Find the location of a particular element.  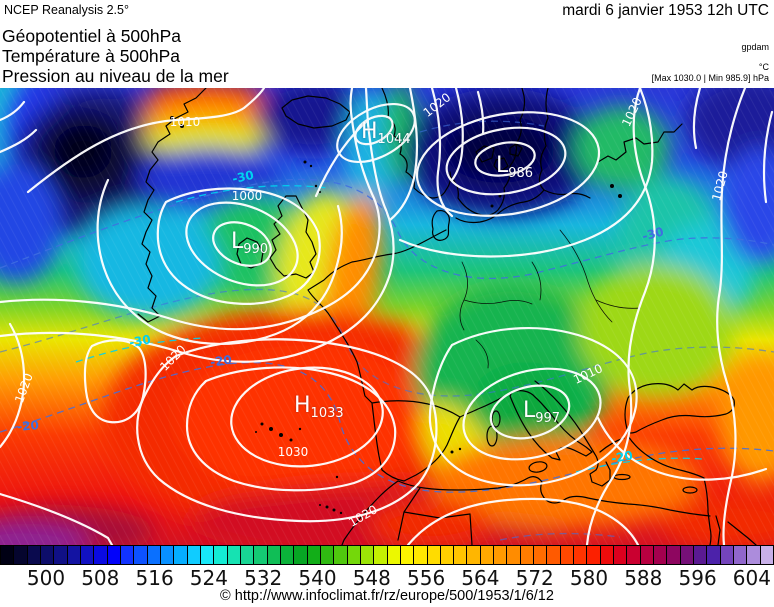

colorbar-tick-label: 596 is located at coordinates (697, 578).